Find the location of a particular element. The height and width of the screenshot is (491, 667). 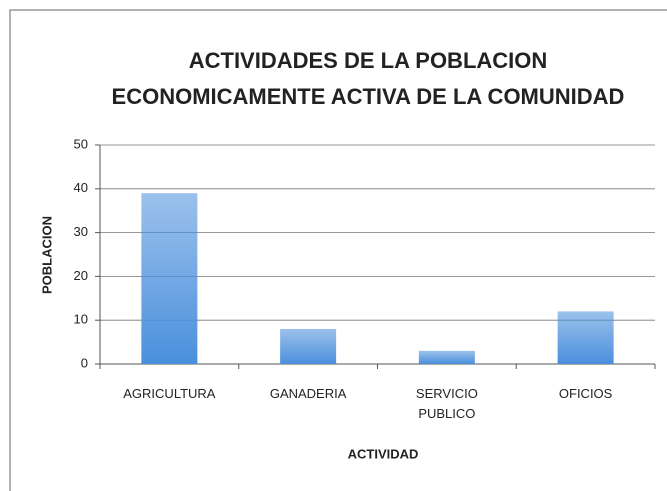

y-tick-label: 10 is located at coordinates (81, 319).